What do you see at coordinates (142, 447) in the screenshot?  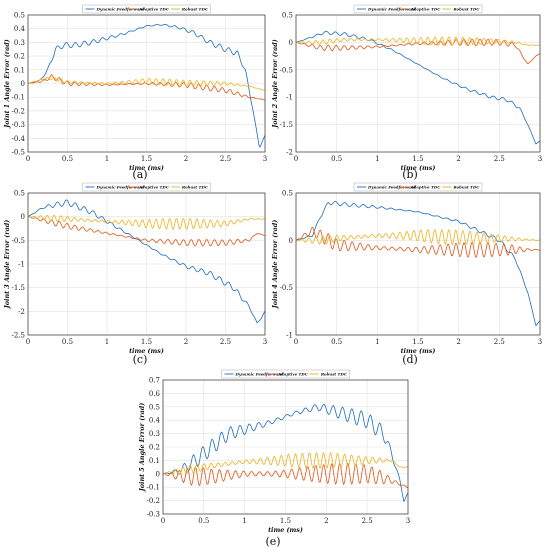 I see `y-axis-label: Joint 5 Angle Error (rad)` at bounding box center [142, 447].